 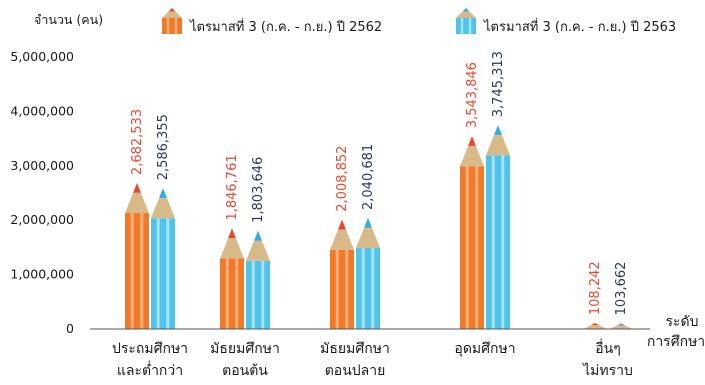 What do you see at coordinates (342, 179) in the screenshot?
I see `data-label: 2,008,852` at bounding box center [342, 179].